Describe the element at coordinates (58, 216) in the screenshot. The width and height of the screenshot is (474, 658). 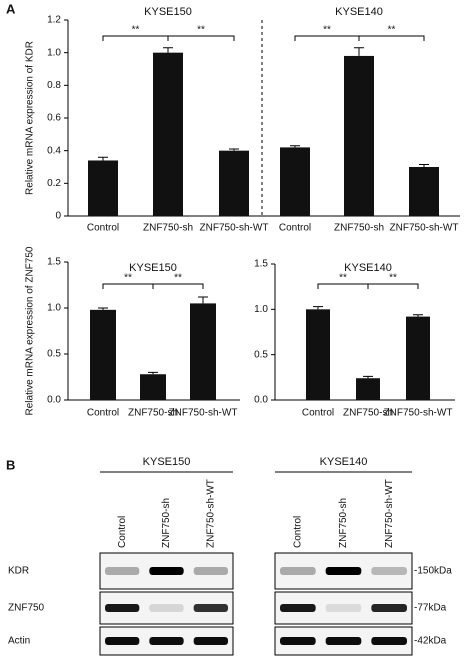
I see `y-tick-label: 0` at that location.